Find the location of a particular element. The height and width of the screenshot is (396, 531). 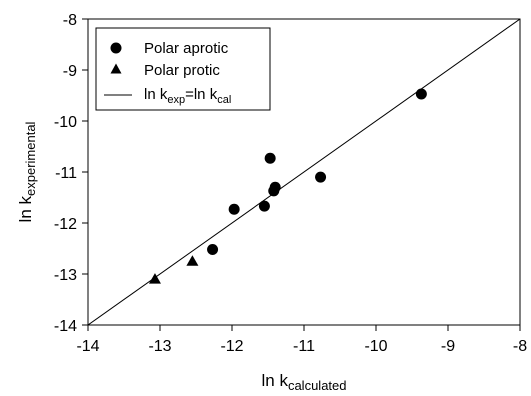

legend-triangle-icon is located at coordinates (116, 68).